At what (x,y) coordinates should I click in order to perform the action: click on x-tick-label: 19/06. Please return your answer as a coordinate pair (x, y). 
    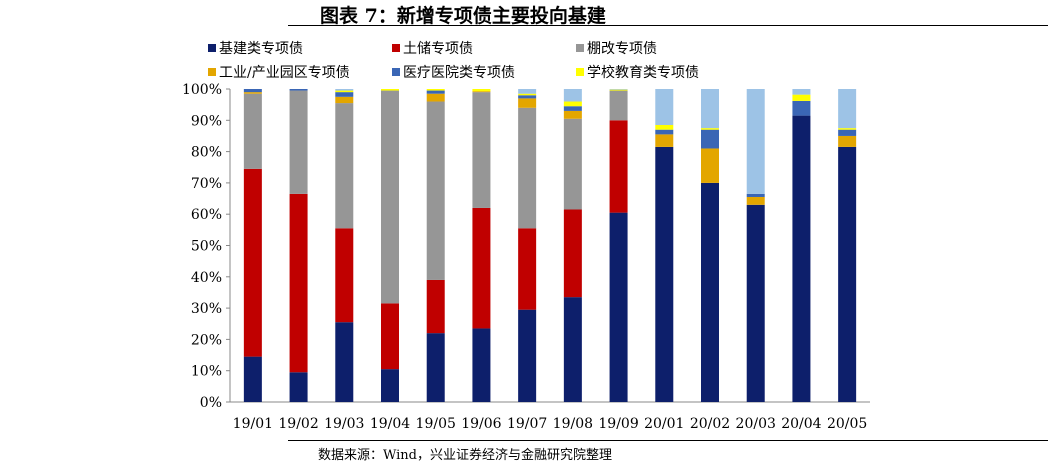
    Looking at the image, I should click on (481, 424).